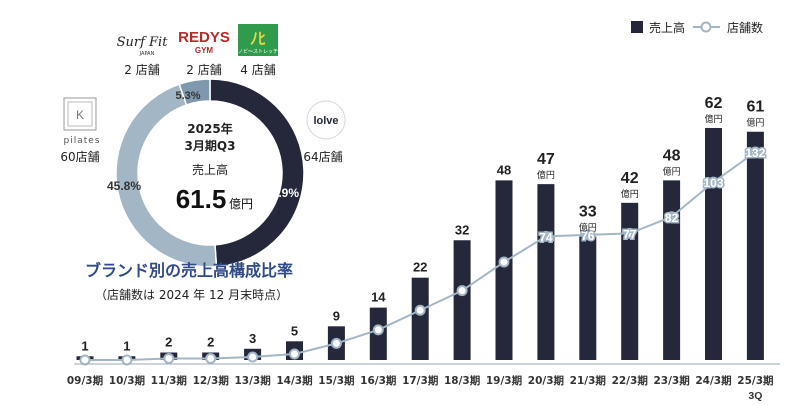  I want to click on bar-label-2: 2, so click(168, 342).